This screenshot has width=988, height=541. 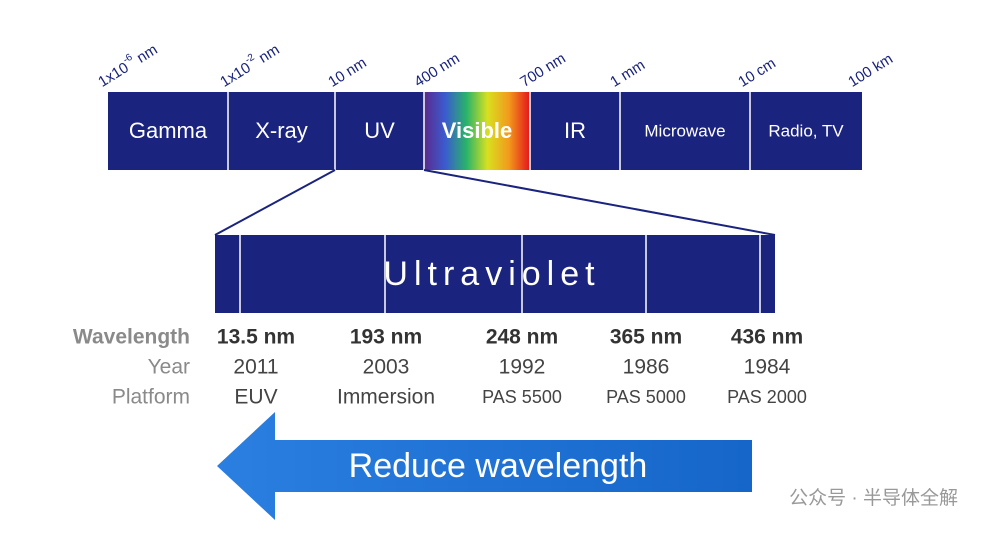 What do you see at coordinates (255, 367) in the screenshot?
I see `cell: 2011` at bounding box center [255, 367].